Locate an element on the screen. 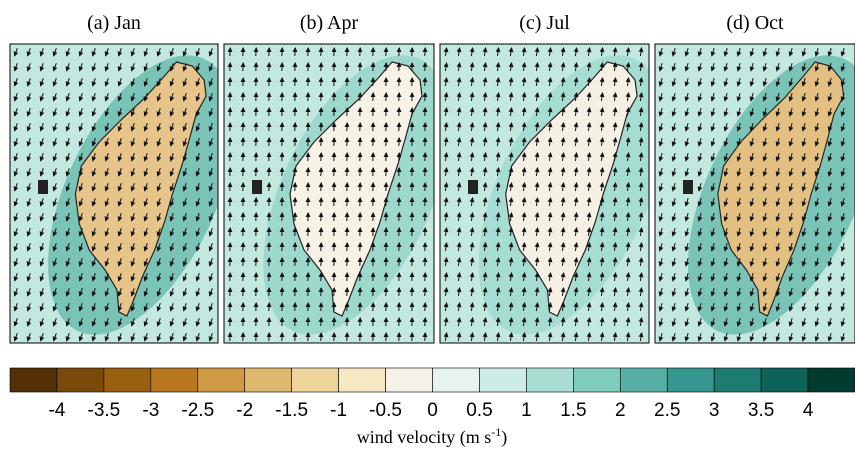 Image resolution: width=855 pixels, height=451 pixels. colorbar-tick-label: -2 is located at coordinates (244, 410).